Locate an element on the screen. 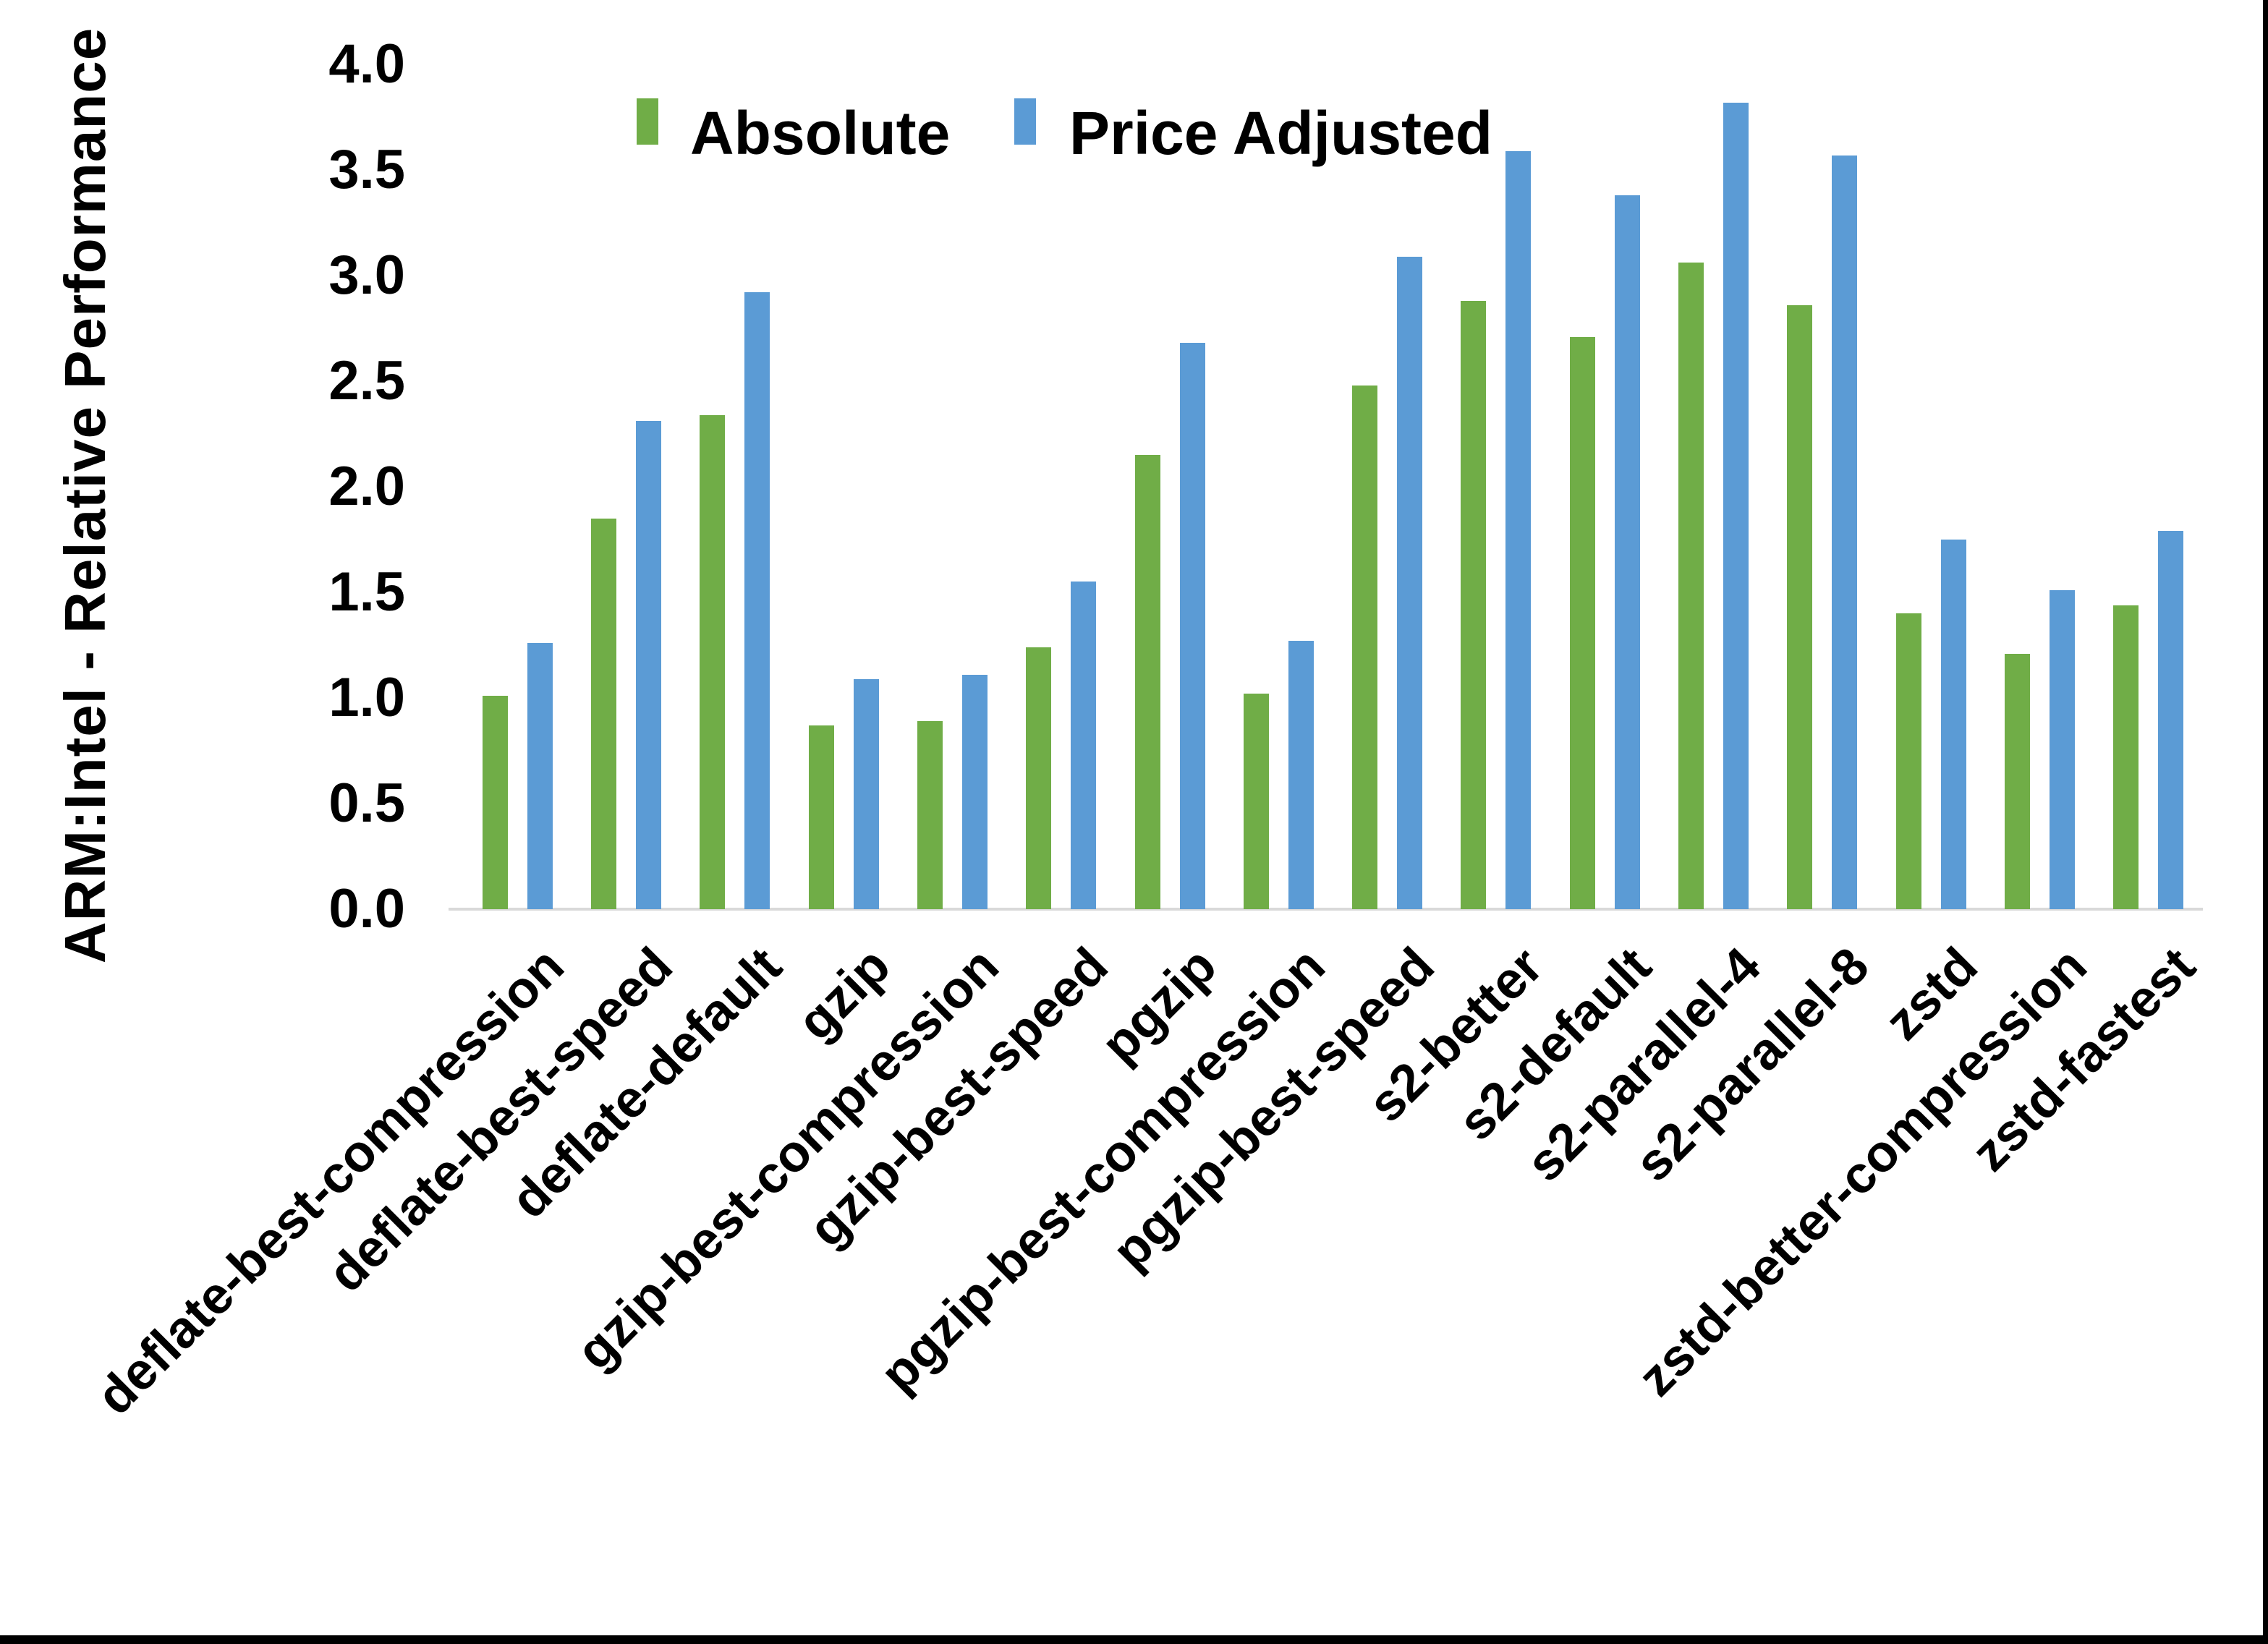  bar-absolute-zstd-better-compression is located at coordinates (2018, 781).